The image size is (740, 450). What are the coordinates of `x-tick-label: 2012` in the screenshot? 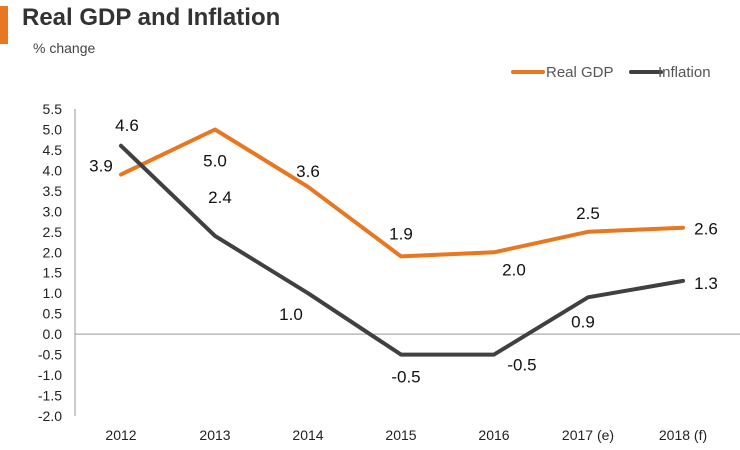 It's located at (120, 435).